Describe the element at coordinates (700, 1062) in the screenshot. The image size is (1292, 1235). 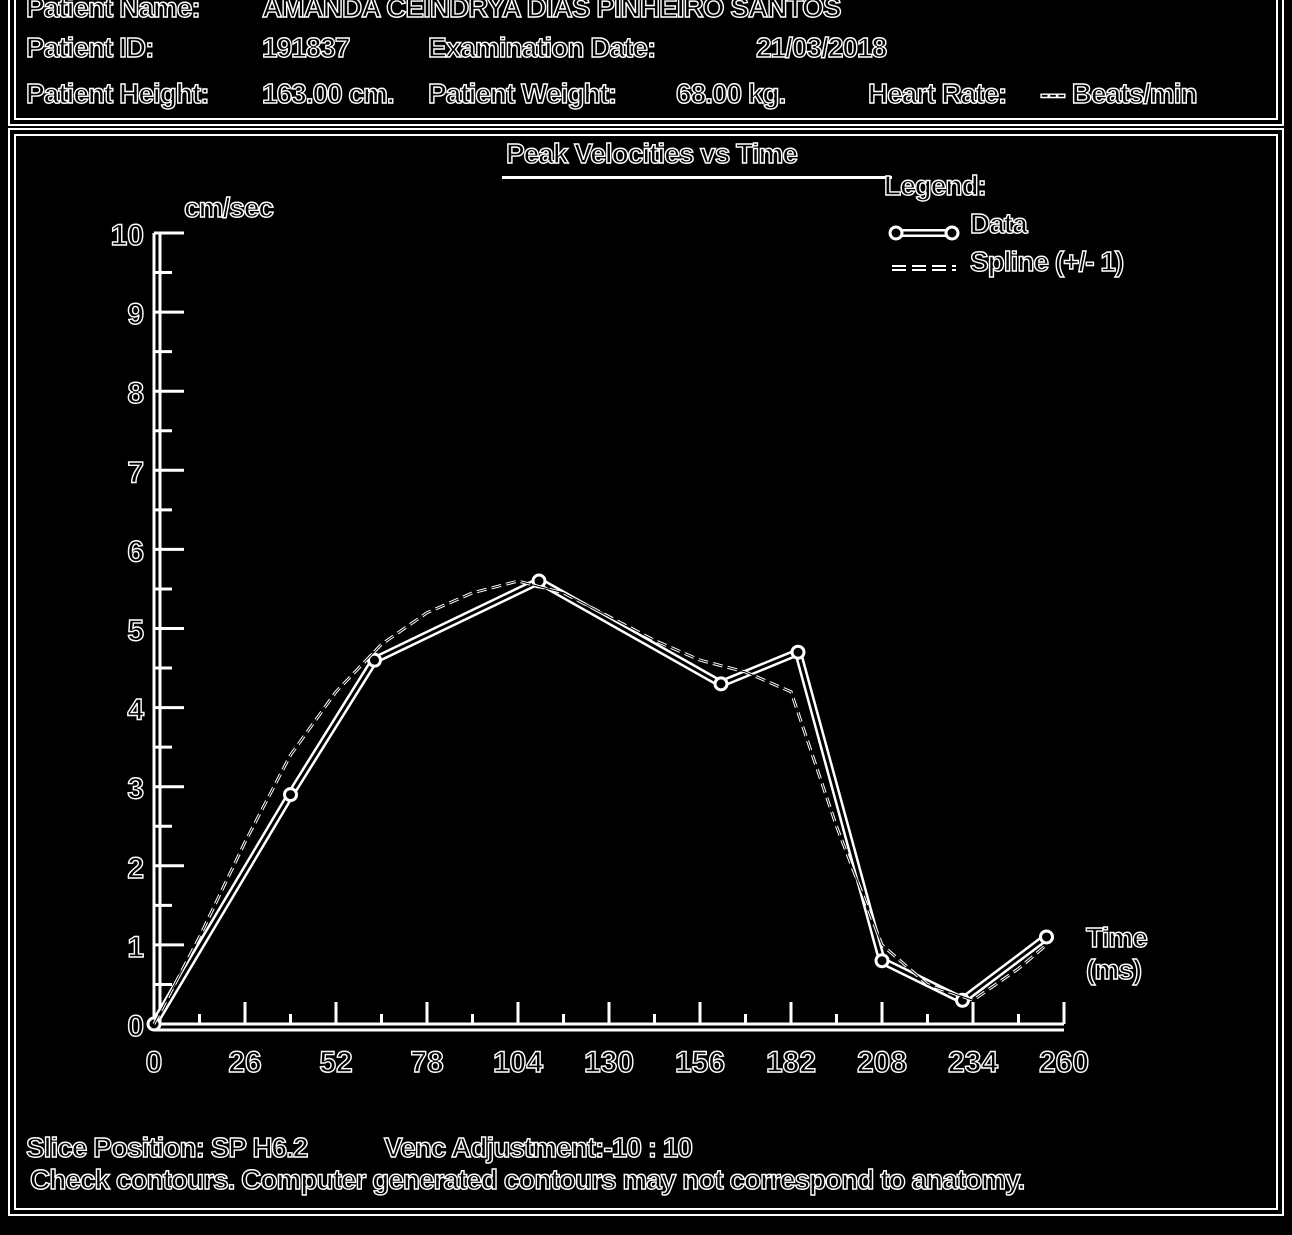
I see `x-tick-label: 156` at that location.